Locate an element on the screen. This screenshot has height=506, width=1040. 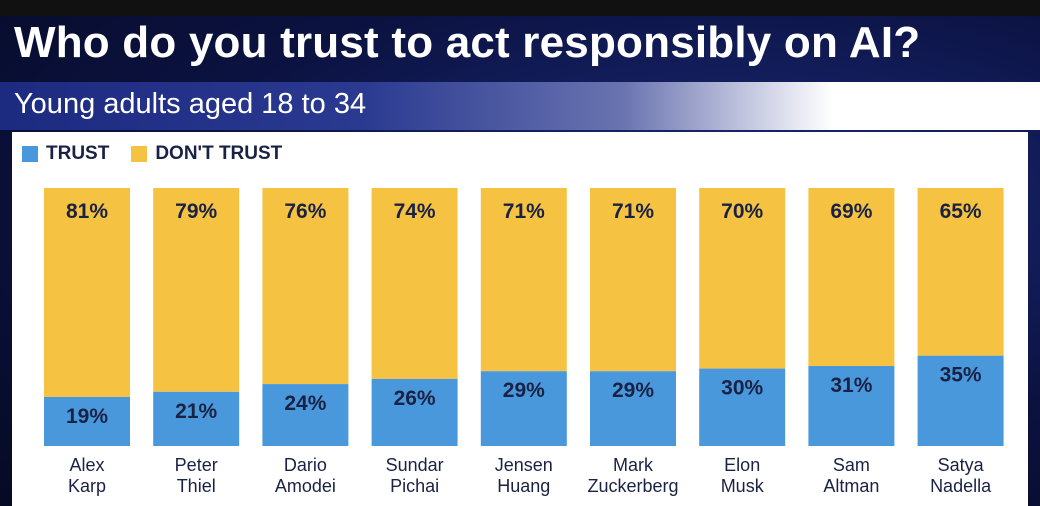
category-label-line1: Satya is located at coordinates (961, 465).